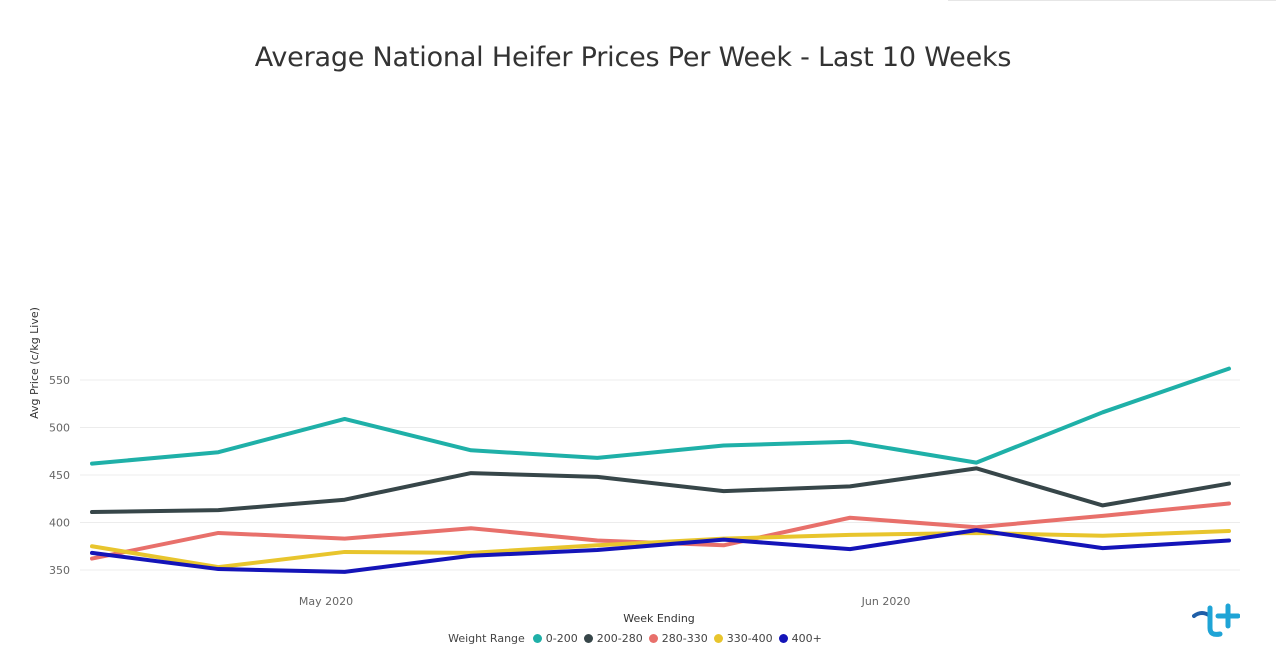 The height and width of the screenshot is (653, 1276). What do you see at coordinates (604, 601) in the screenshot?
I see `x-axis-ticks: May 2020 Jun 2020` at bounding box center [604, 601].